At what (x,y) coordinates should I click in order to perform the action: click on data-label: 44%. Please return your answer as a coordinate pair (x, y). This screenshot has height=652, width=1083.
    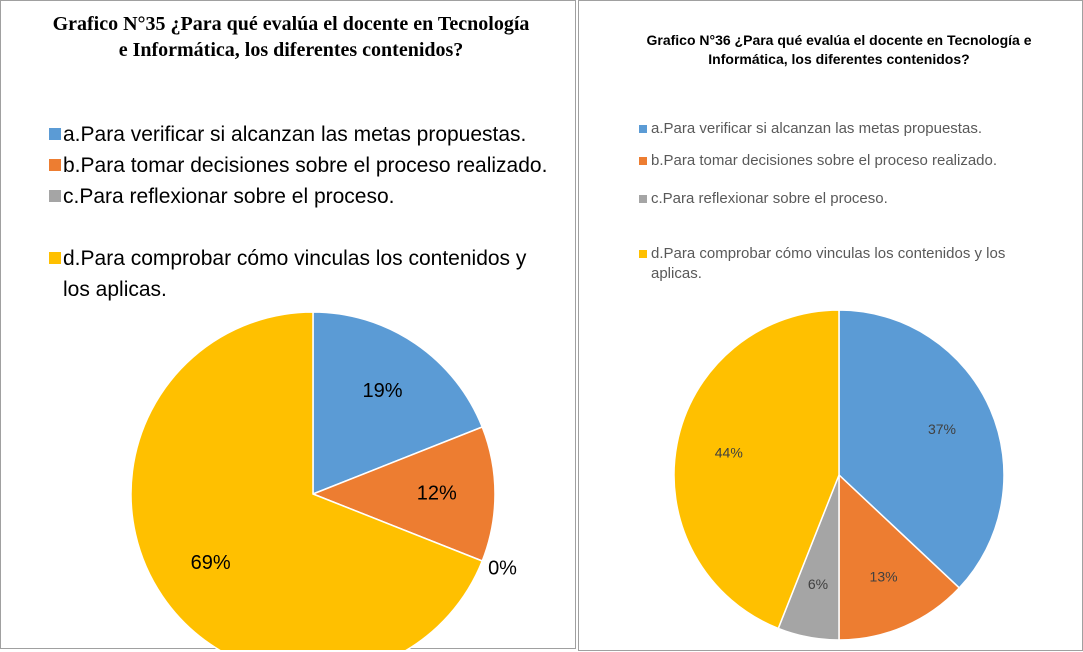
    Looking at the image, I should click on (729, 453).